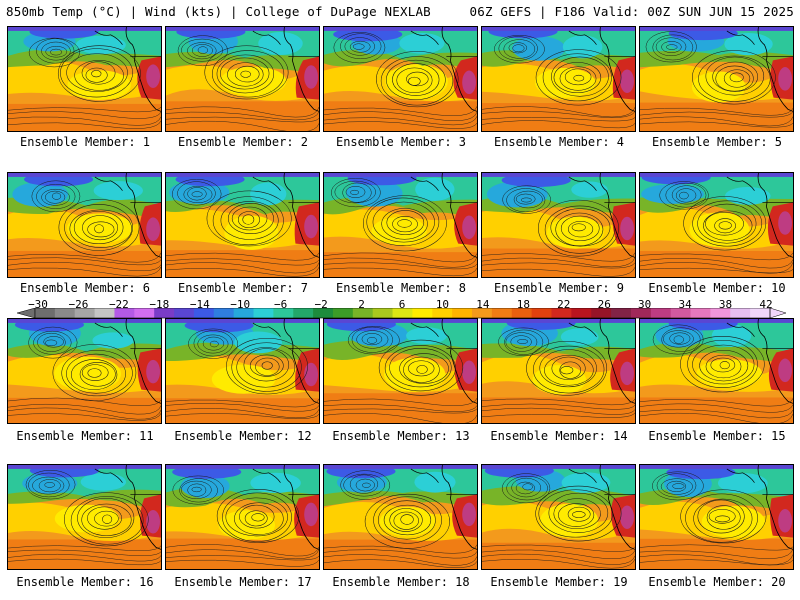 Image resolution: width=800 pixels, height=600 pixels. I want to click on colorbar-scale, so click(401, 313).